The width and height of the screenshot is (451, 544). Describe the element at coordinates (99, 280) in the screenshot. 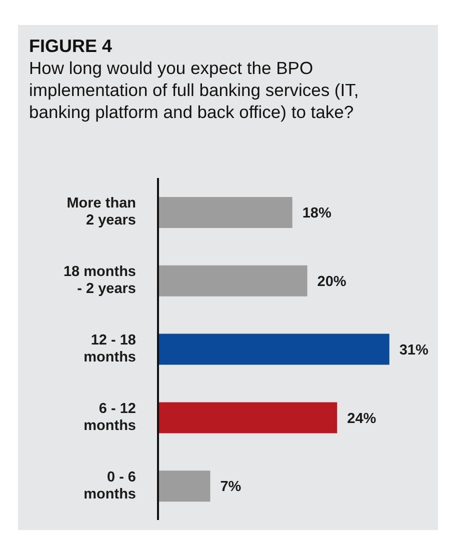

I see `y-tick-label: 18 months - 2 years` at that location.